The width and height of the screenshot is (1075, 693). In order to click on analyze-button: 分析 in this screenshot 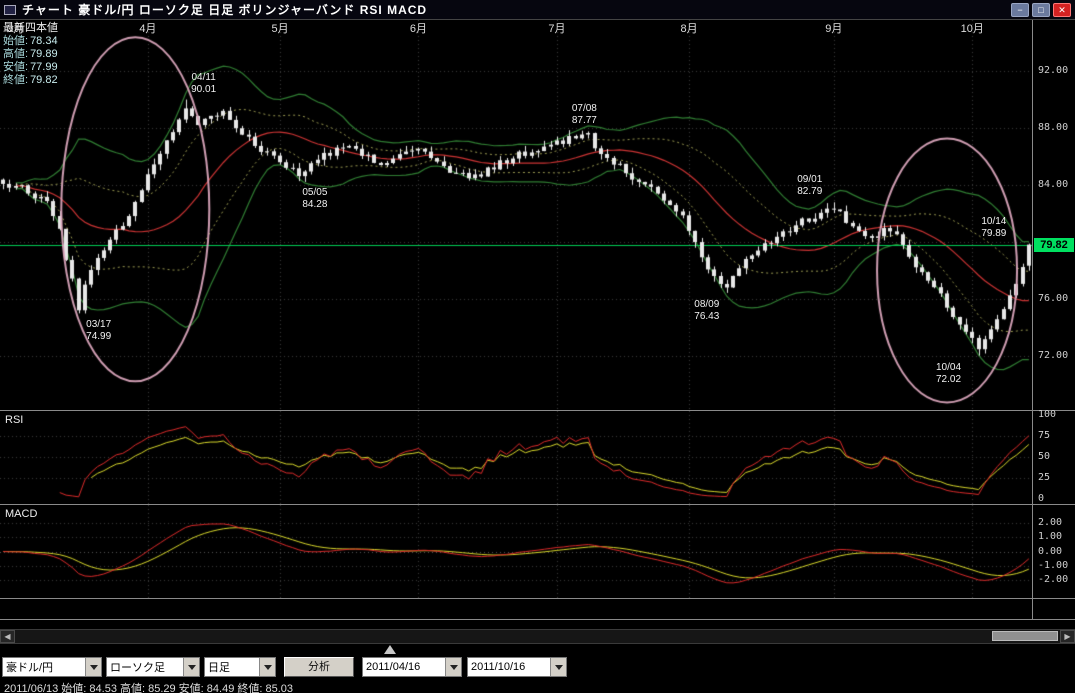, I will do `click(319, 667)`.